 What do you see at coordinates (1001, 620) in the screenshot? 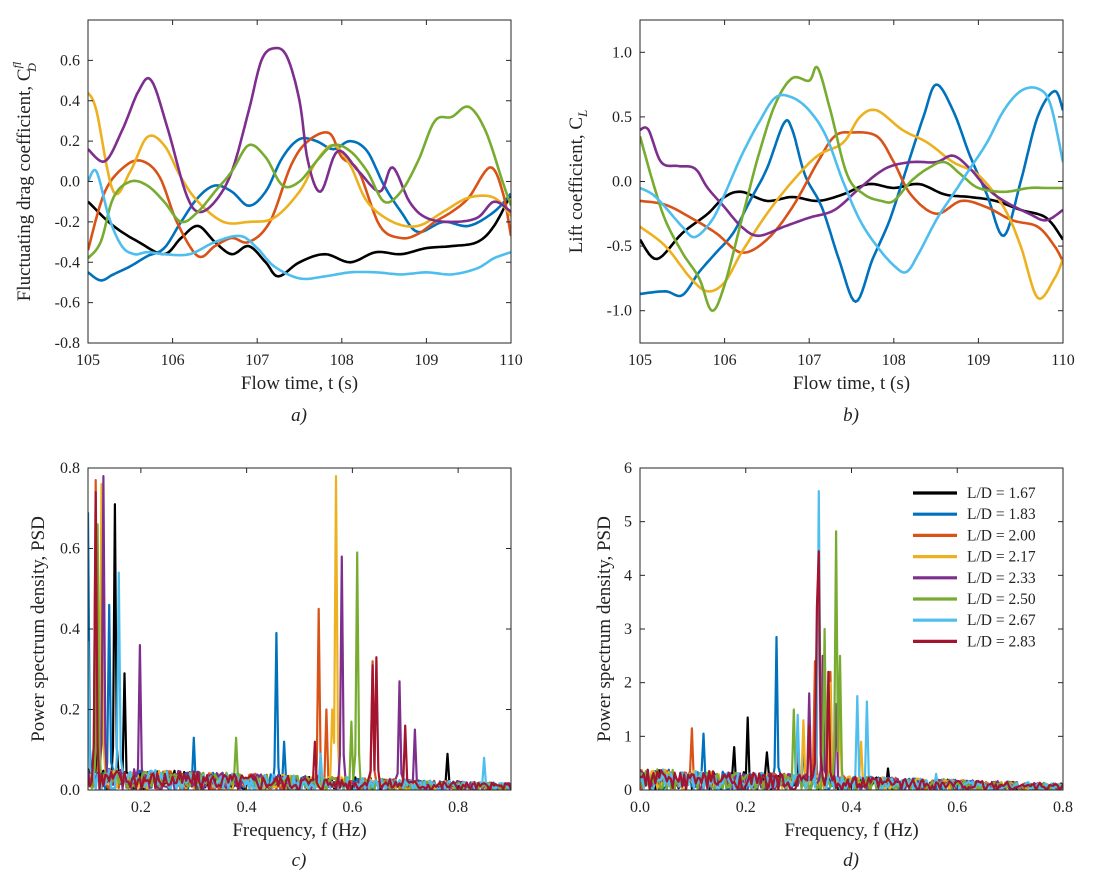
I see `legend-entry-label: L/D = 2.67` at bounding box center [1001, 620].